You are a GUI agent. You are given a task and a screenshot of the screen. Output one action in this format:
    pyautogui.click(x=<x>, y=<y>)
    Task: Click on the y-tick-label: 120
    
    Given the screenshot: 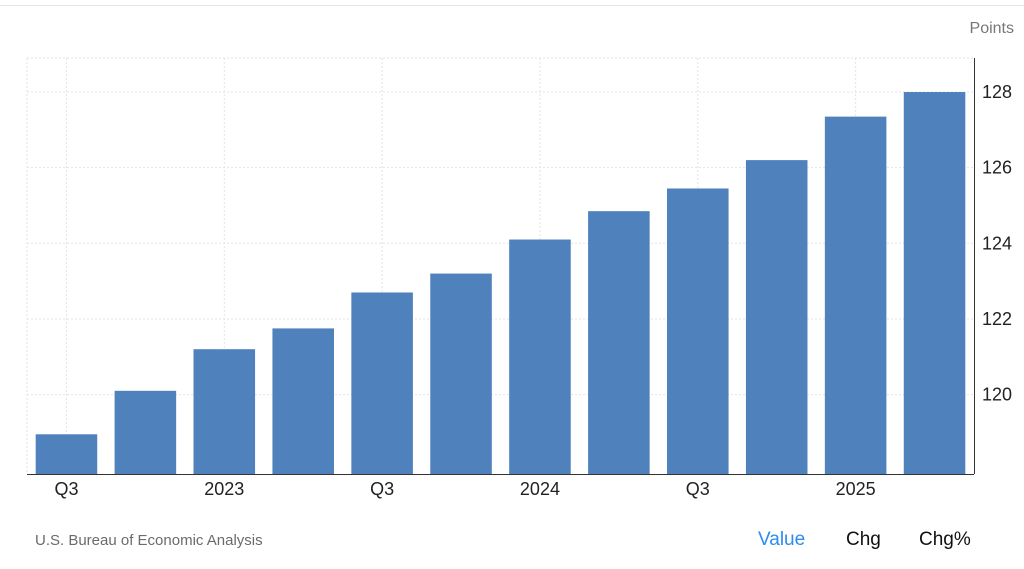 What is the action you would take?
    pyautogui.click(x=997, y=395)
    